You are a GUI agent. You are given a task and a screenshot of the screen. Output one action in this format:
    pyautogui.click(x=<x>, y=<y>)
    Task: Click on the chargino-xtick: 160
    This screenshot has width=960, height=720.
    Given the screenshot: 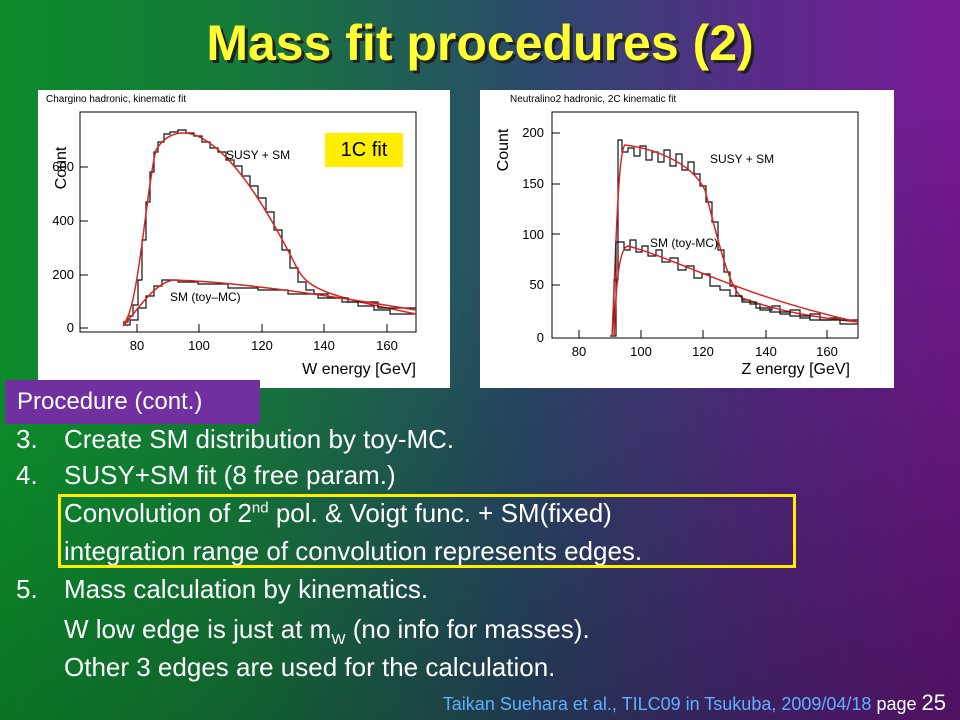 What is the action you would take?
    pyautogui.click(x=387, y=345)
    